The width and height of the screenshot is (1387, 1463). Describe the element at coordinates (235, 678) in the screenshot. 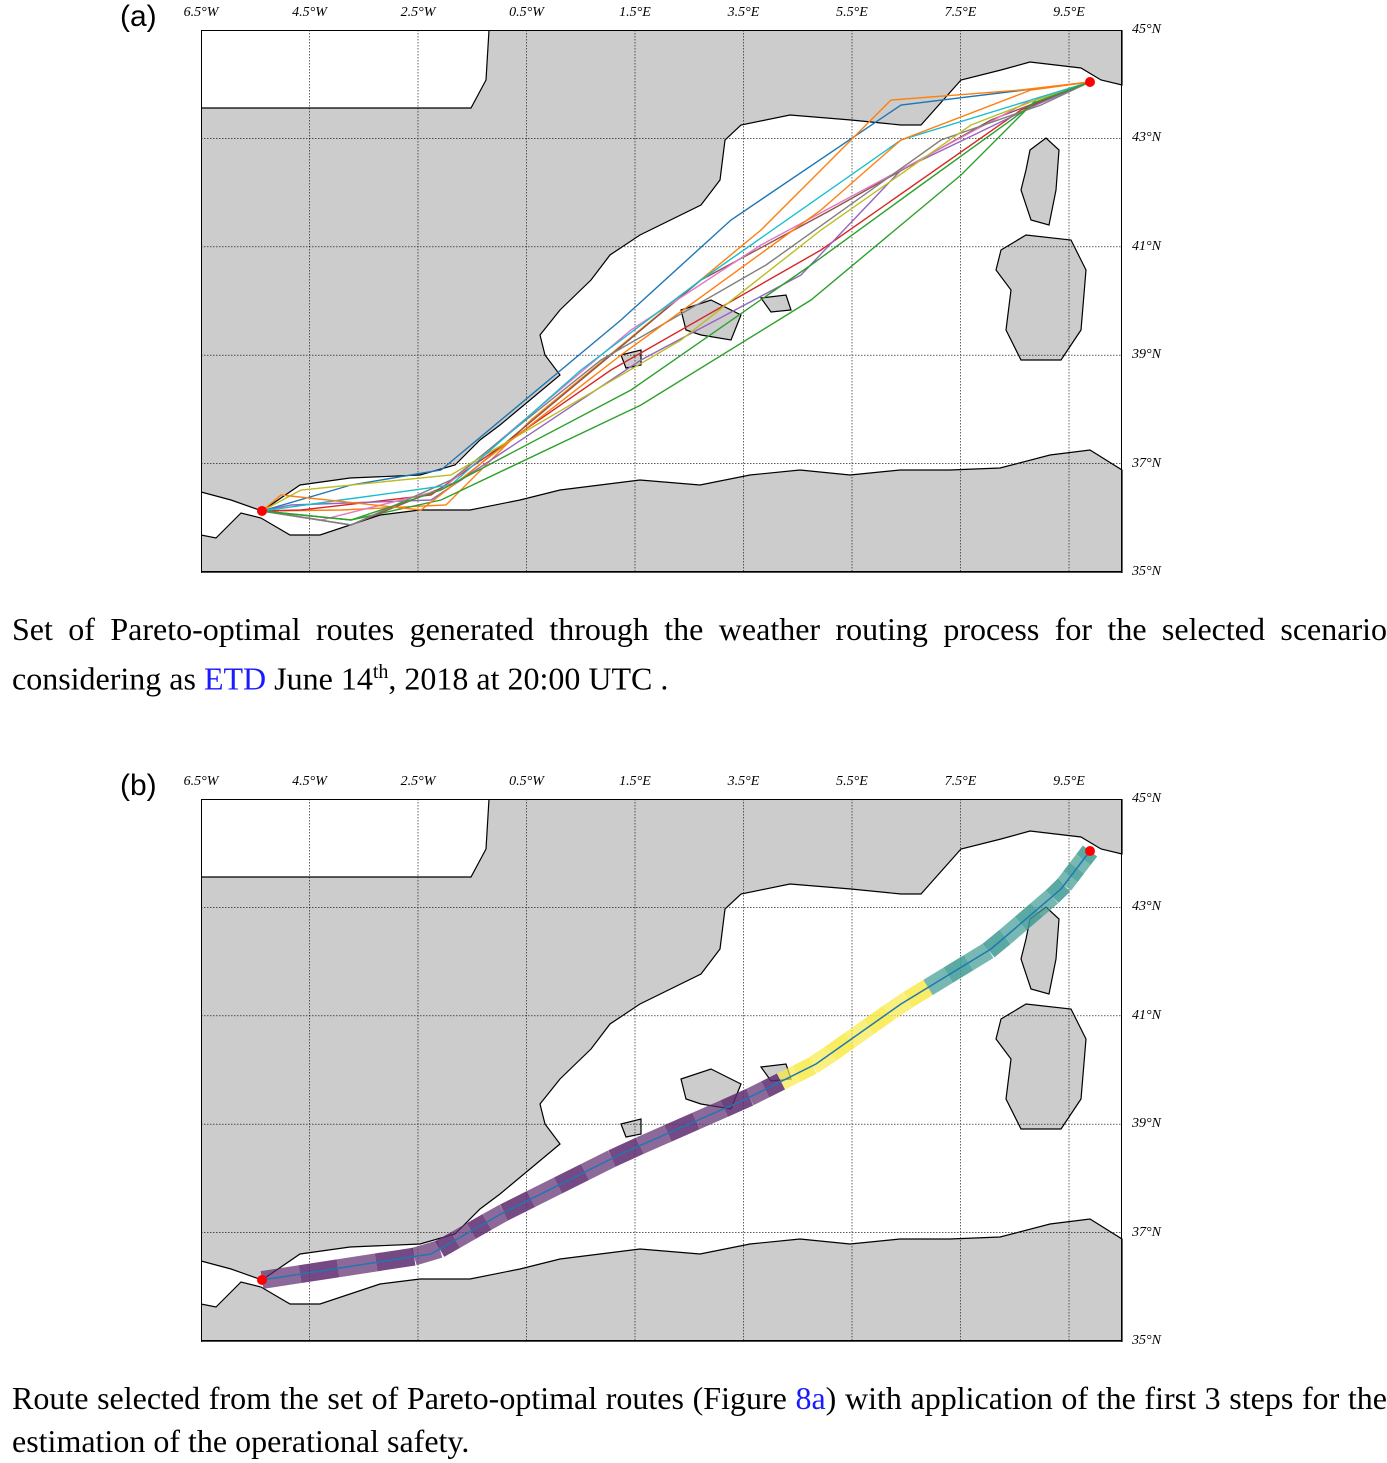

I see `etd-link: ETD` at that location.